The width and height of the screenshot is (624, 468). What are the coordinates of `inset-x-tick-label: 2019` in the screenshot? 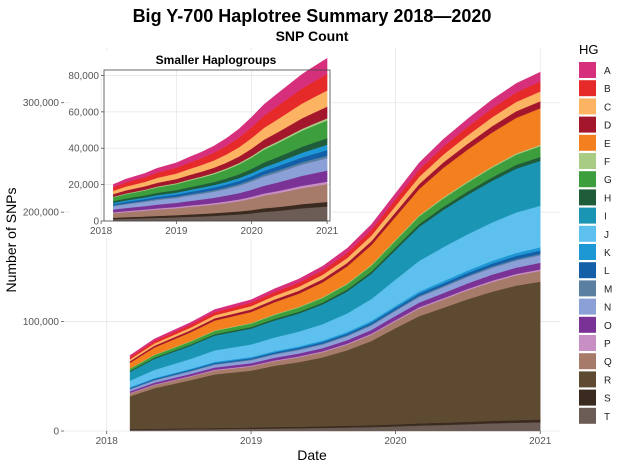 It's located at (176, 231).